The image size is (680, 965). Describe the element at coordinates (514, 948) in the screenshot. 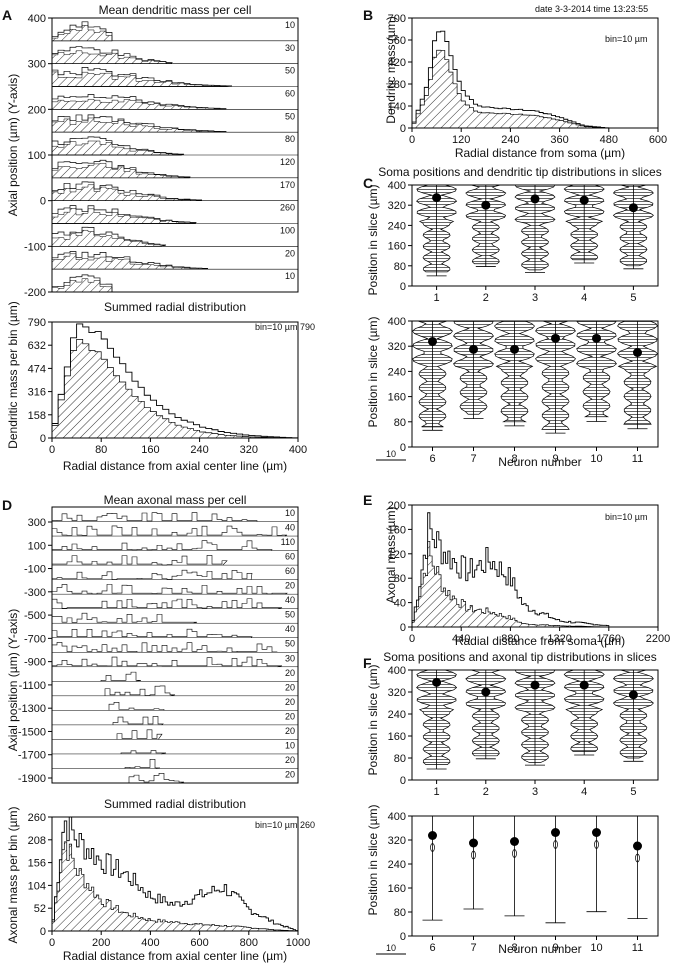

I see `F-xtick-label: 8` at that location.